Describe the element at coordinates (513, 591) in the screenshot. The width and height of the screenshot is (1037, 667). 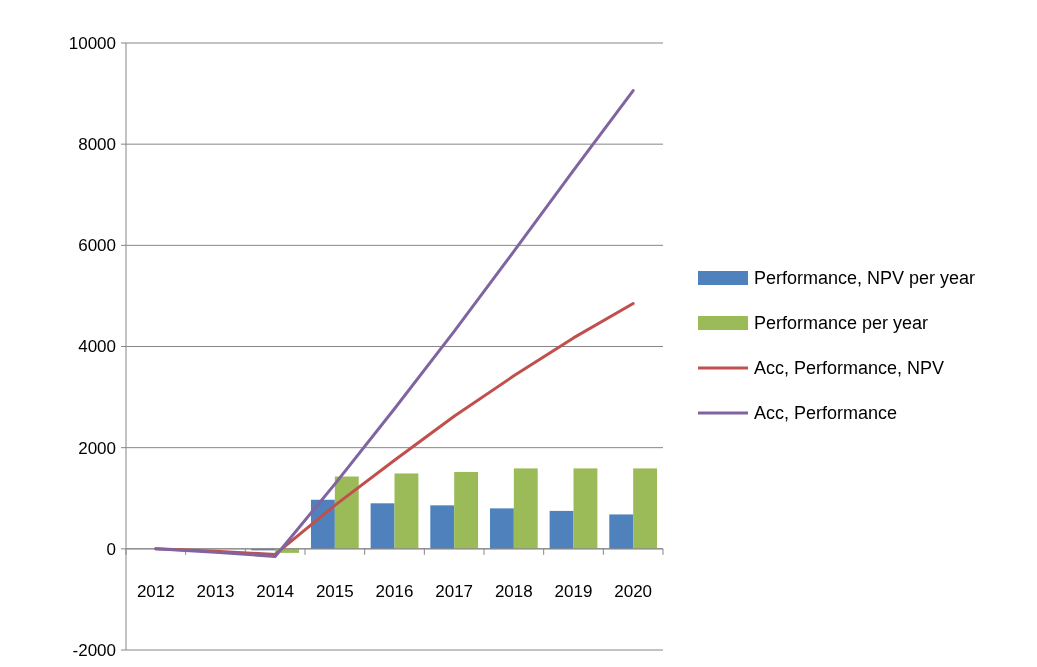
I see `x-tick-label: 2018` at that location.